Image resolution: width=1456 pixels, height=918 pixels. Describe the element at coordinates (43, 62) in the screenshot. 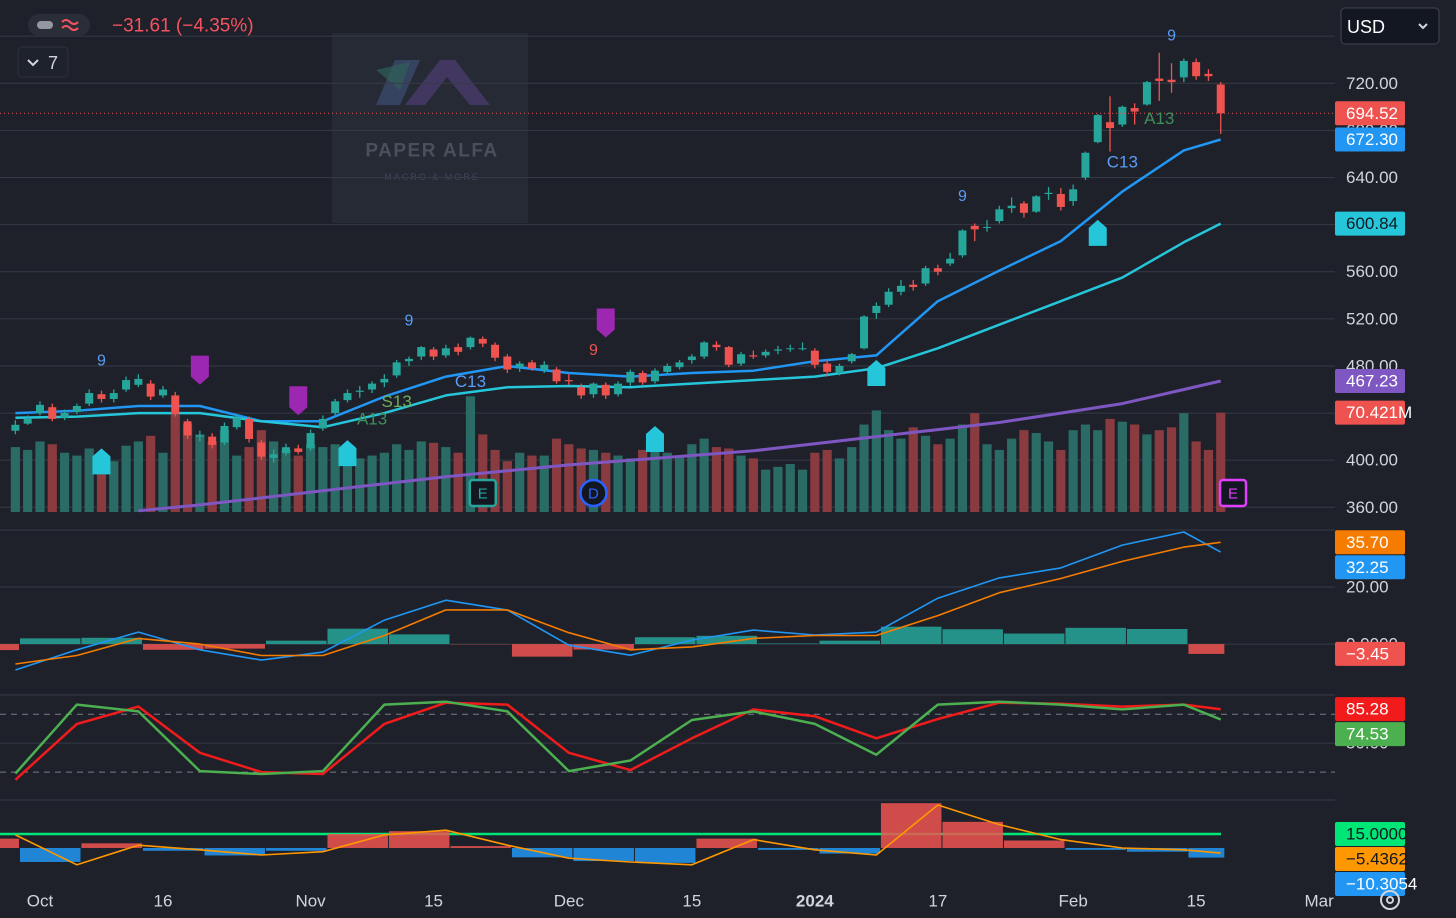

I see `indicator-toggle` at that location.